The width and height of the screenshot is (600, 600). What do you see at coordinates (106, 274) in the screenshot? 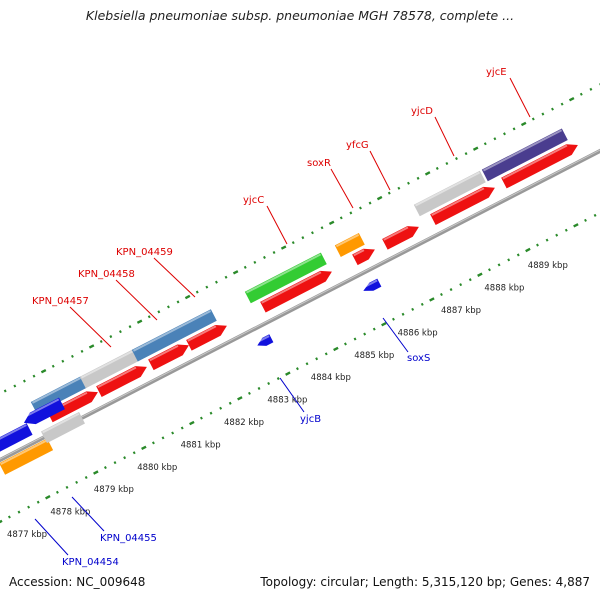
I see `forward-gene-label: KPN_04458` at bounding box center [106, 274].